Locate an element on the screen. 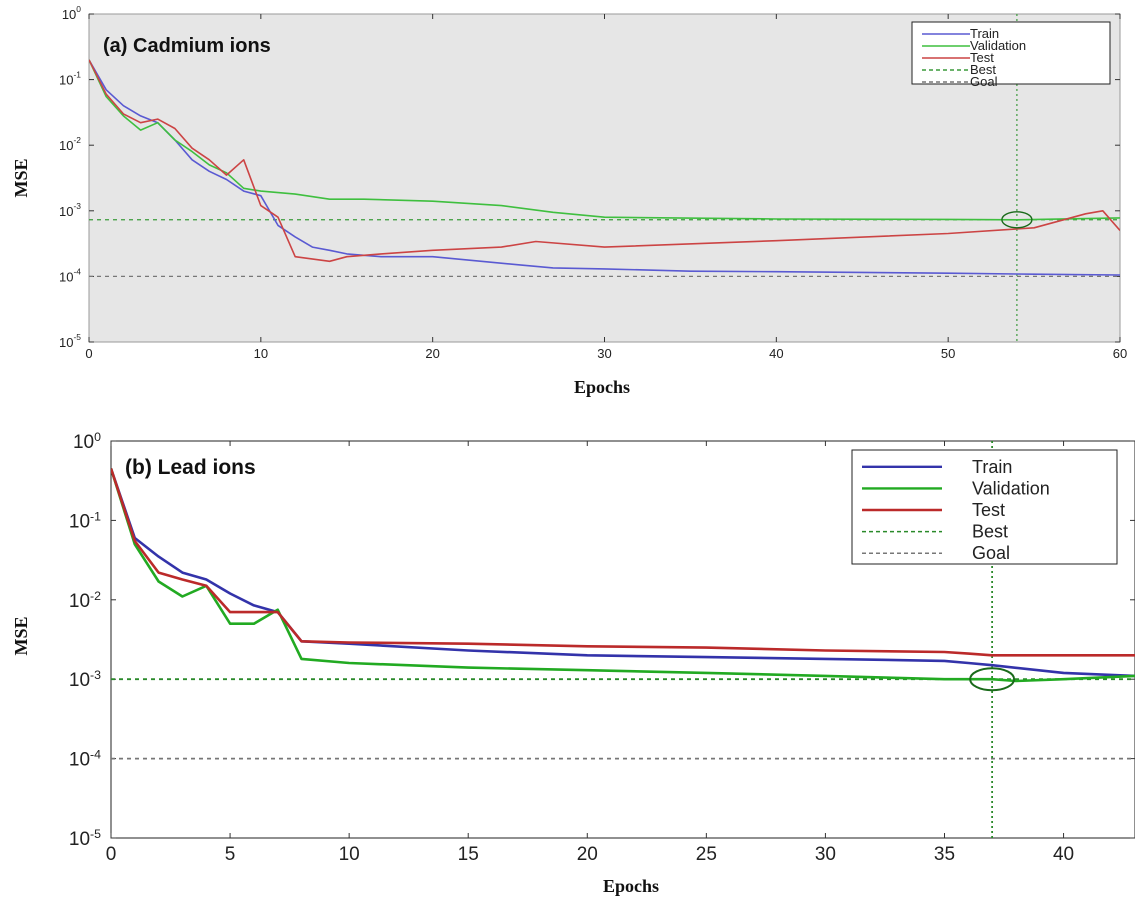 This screenshot has width=1135, height=898. x-tick-label: 15 is located at coordinates (468, 854).